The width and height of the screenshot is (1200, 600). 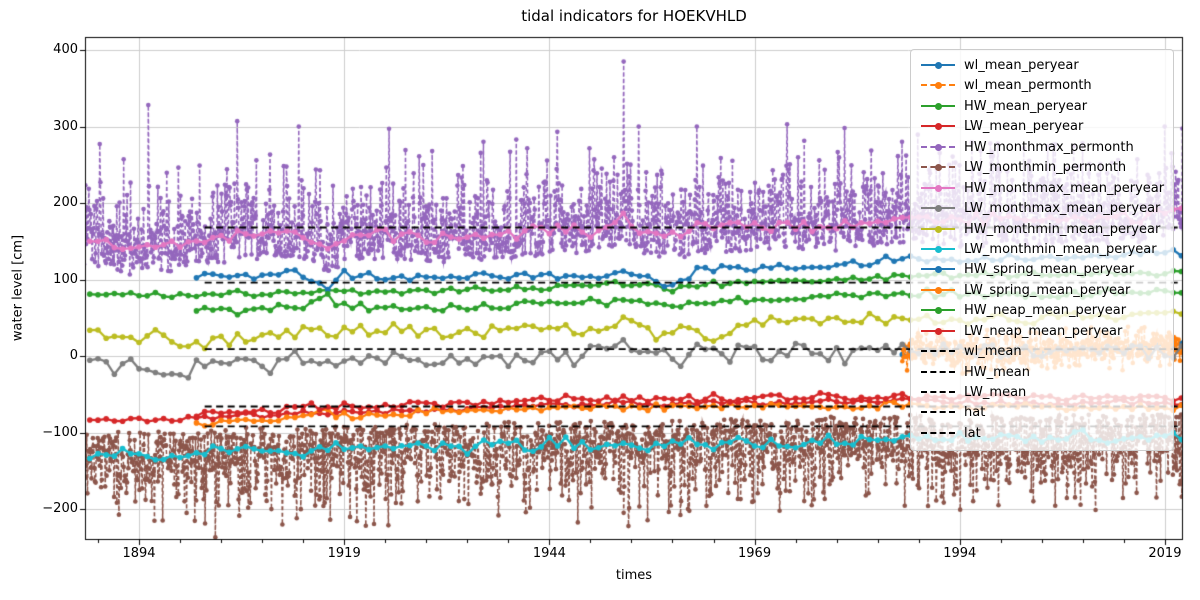 What do you see at coordinates (1062, 209) in the screenshot?
I see `legend-label: LW_monthmax_mean_peryear` at bounding box center [1062, 209].